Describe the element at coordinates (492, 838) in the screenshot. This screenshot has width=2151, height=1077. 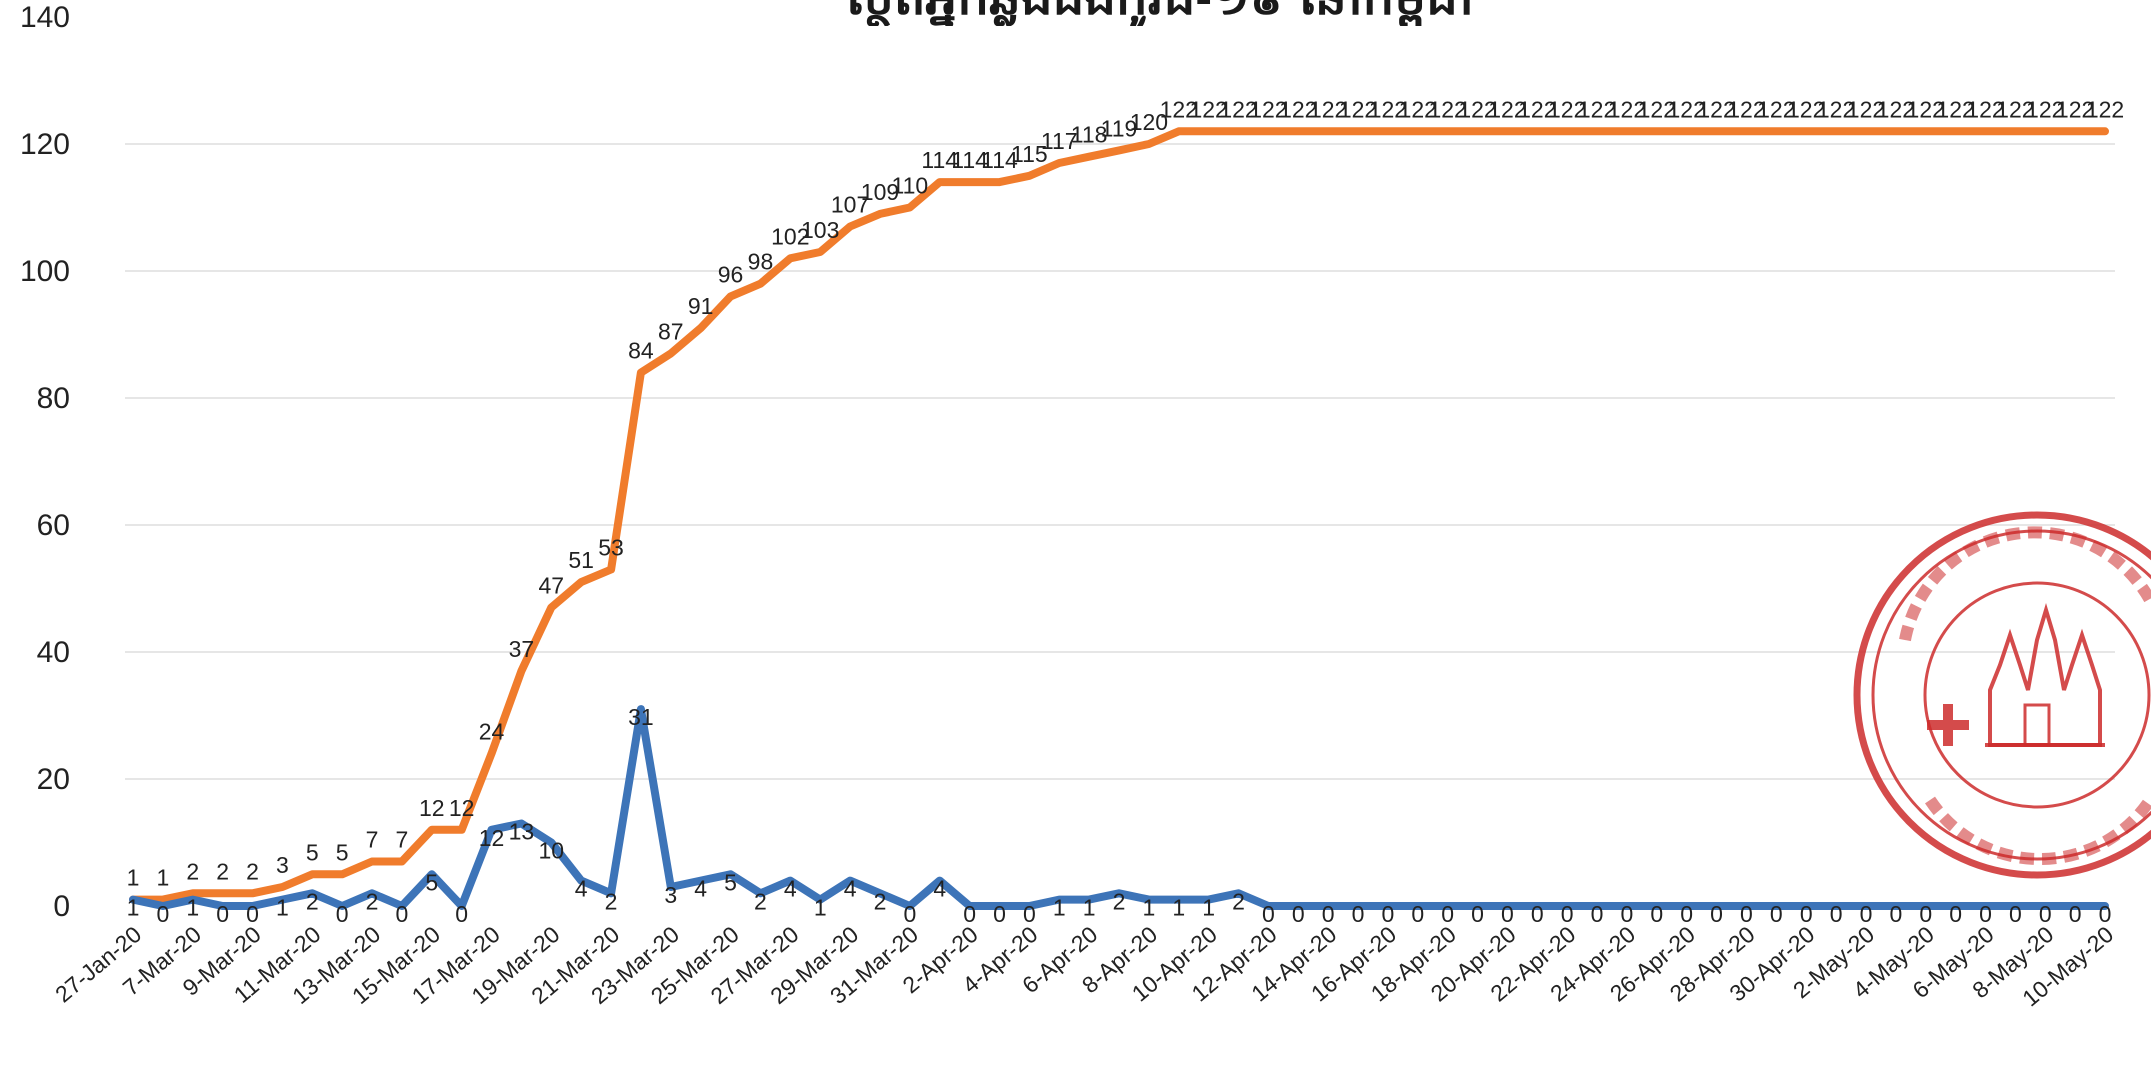
I see `data-label-daily: 12` at that location.